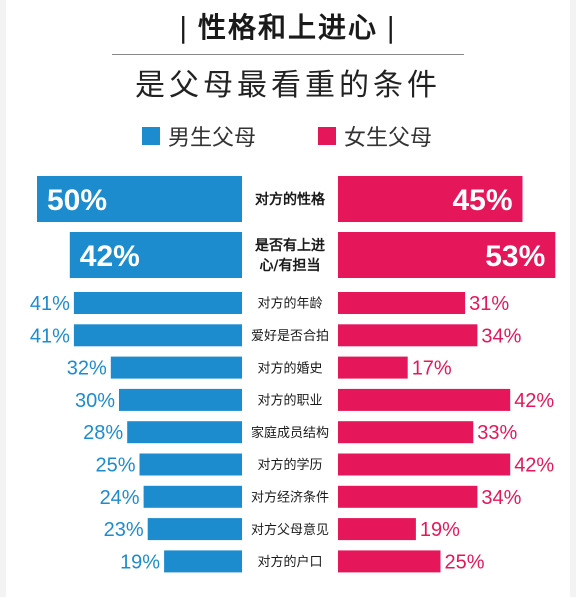 The width and height of the screenshot is (576, 597). I want to click on category-label: 对方的户口, so click(289, 562).